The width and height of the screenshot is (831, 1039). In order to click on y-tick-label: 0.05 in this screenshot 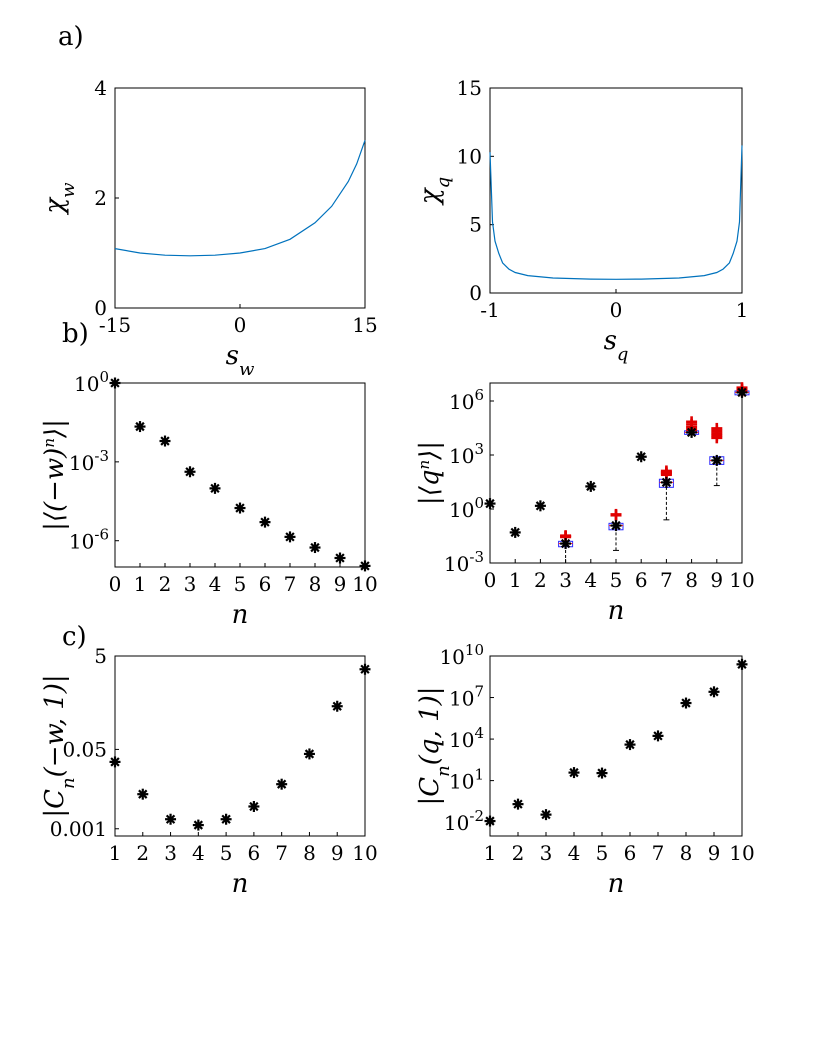, I will do `click(84, 749)`.